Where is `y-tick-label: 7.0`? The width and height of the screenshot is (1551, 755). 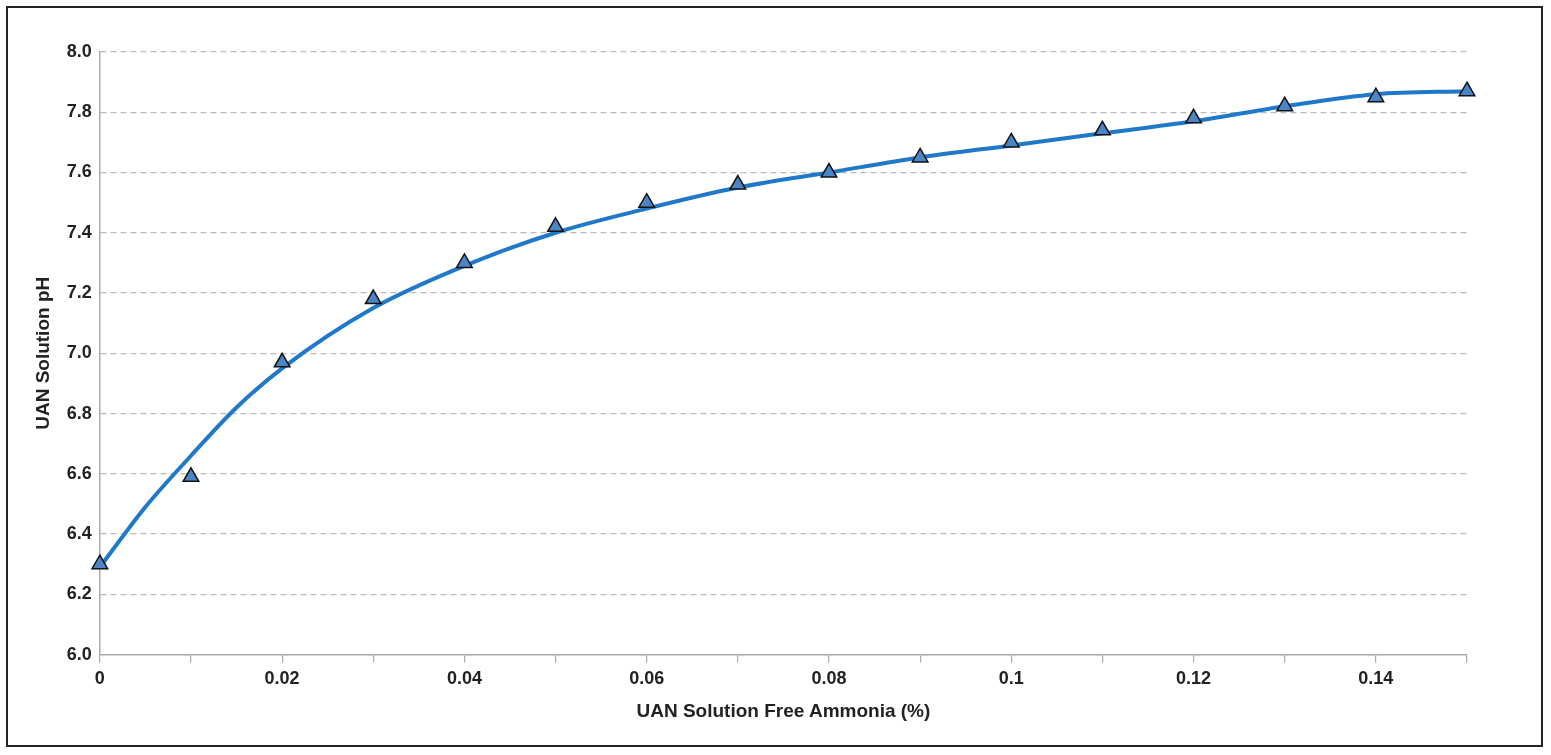 y-tick-label: 7.0 is located at coordinates (79, 352).